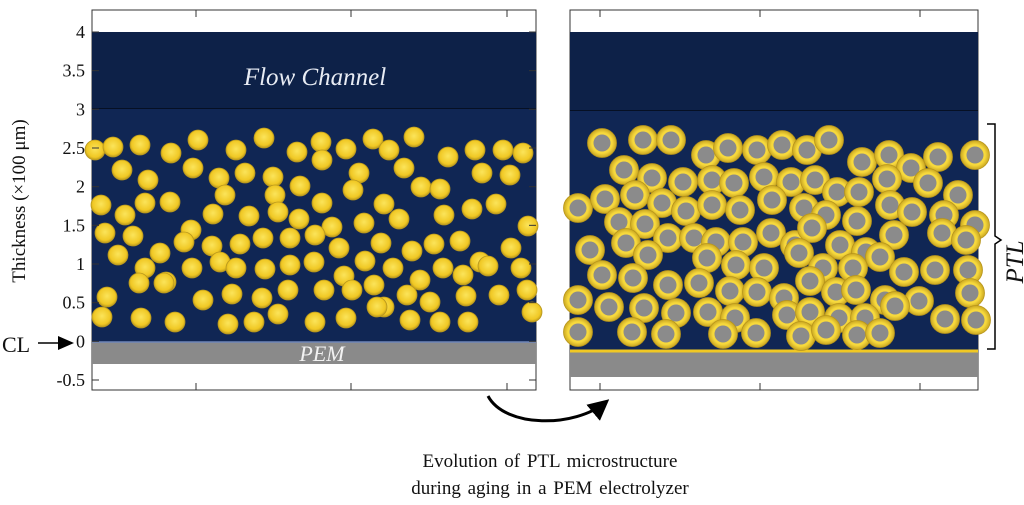 The width and height of the screenshot is (1024, 505). I want to click on left-pem-layer, so click(314, 353).